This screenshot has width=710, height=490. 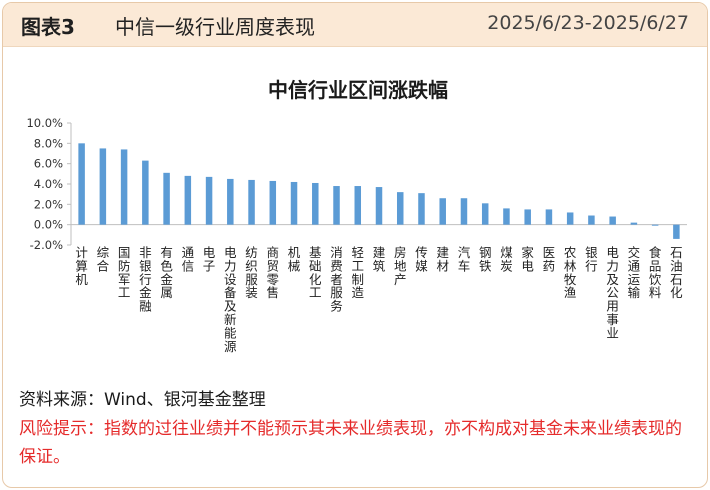 What do you see at coordinates (48, 27) in the screenshot?
I see `figure-number: 图表3` at bounding box center [48, 27].